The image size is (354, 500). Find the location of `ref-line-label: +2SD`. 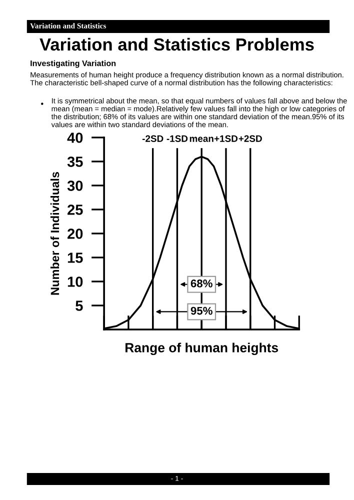

ref-line-label: +2SD is located at coordinates (250, 138).